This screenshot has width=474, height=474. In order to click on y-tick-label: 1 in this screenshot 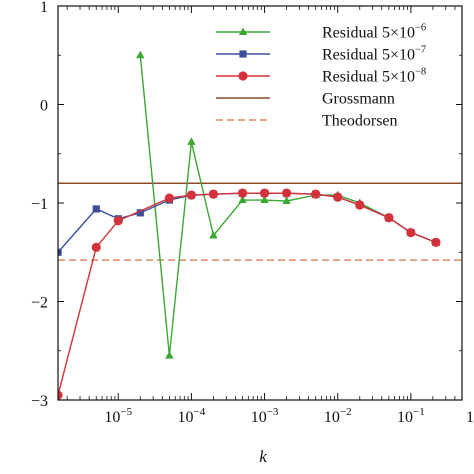, I will do `click(44, 8)`.